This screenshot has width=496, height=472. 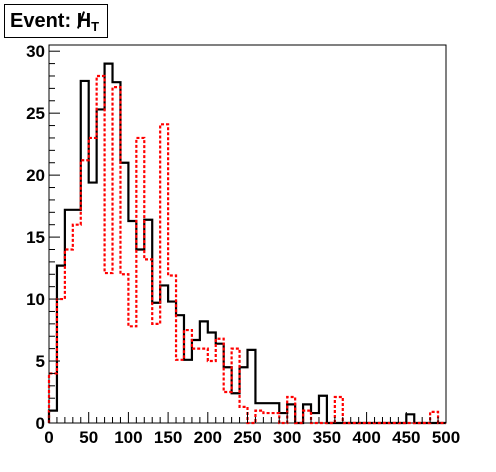 I want to click on x-tick-label: 400, so click(x=366, y=437).